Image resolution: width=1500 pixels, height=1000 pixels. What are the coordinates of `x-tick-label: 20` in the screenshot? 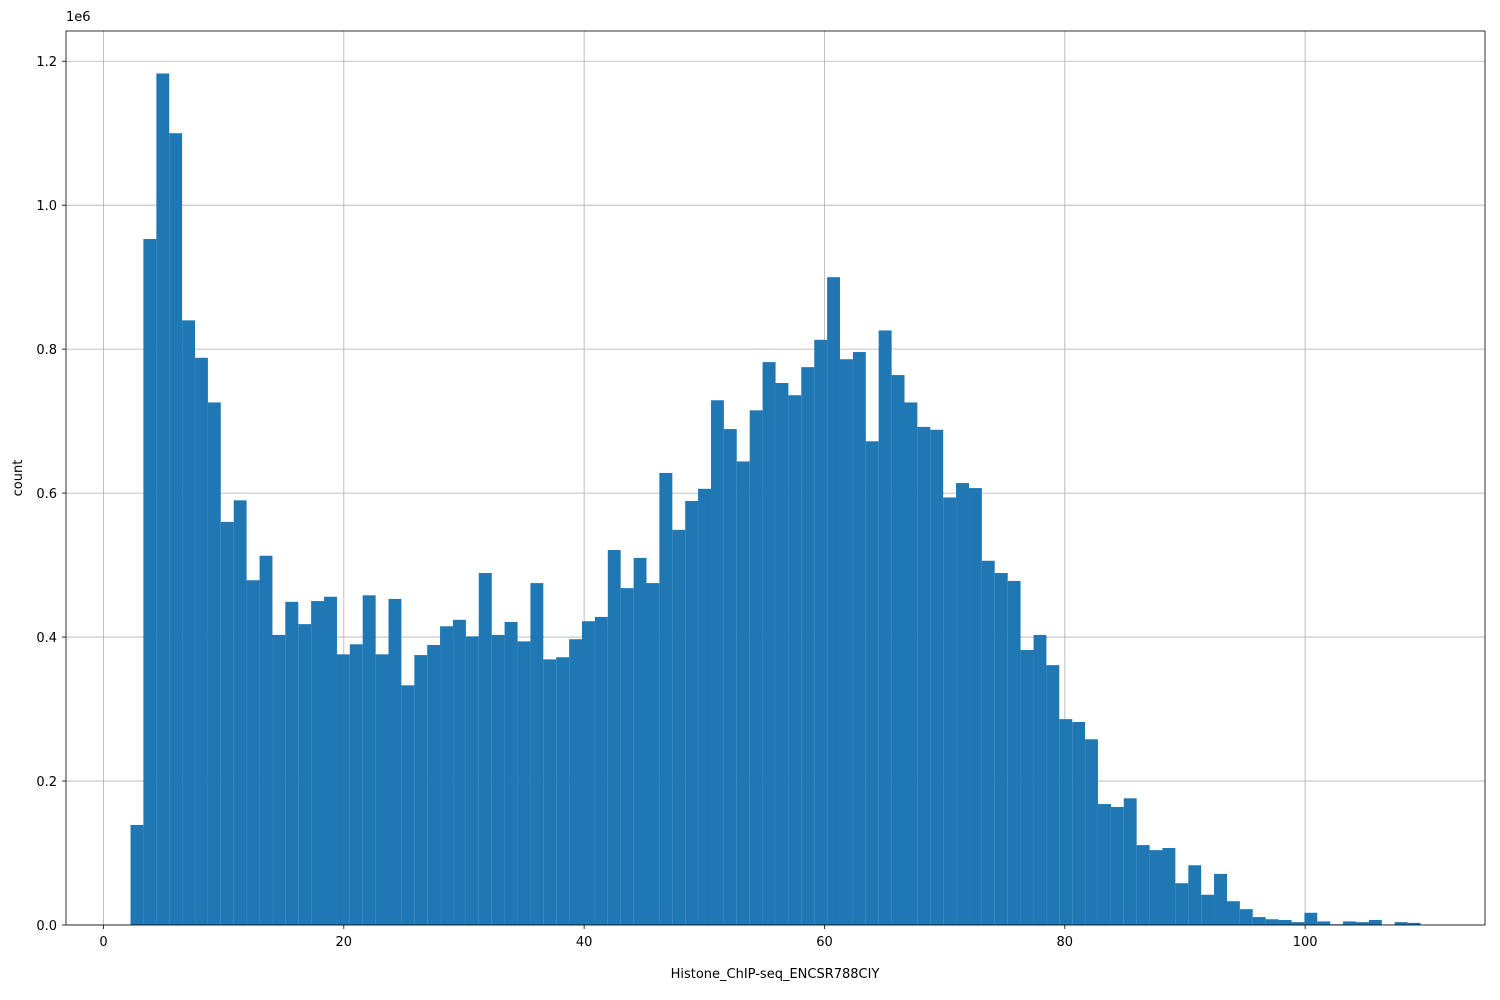 It's located at (344, 942).